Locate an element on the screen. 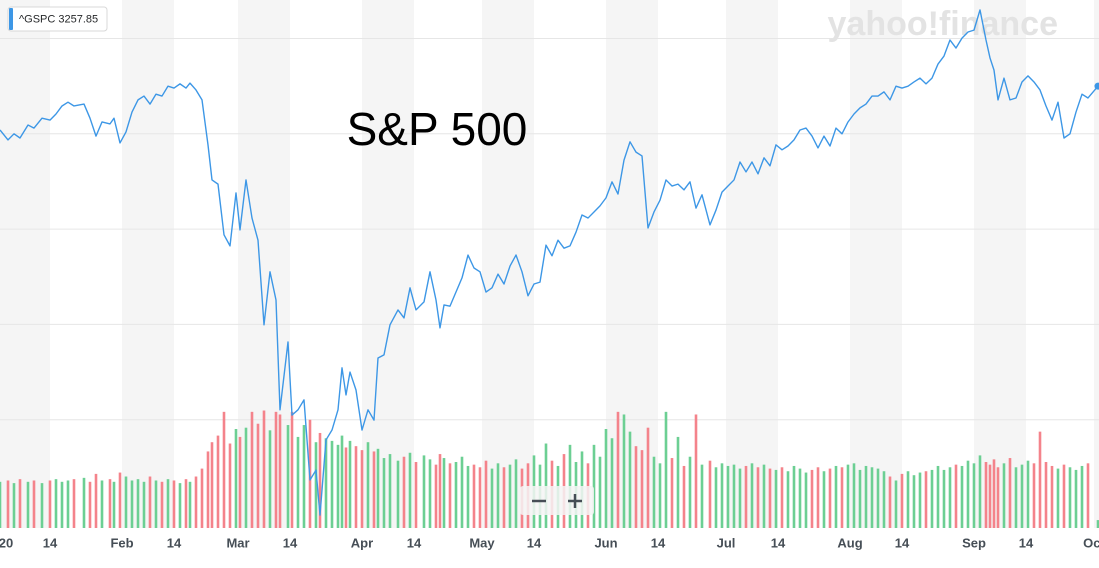 The height and width of the screenshot is (568, 1099). x-tick-label: Sep is located at coordinates (974, 542).